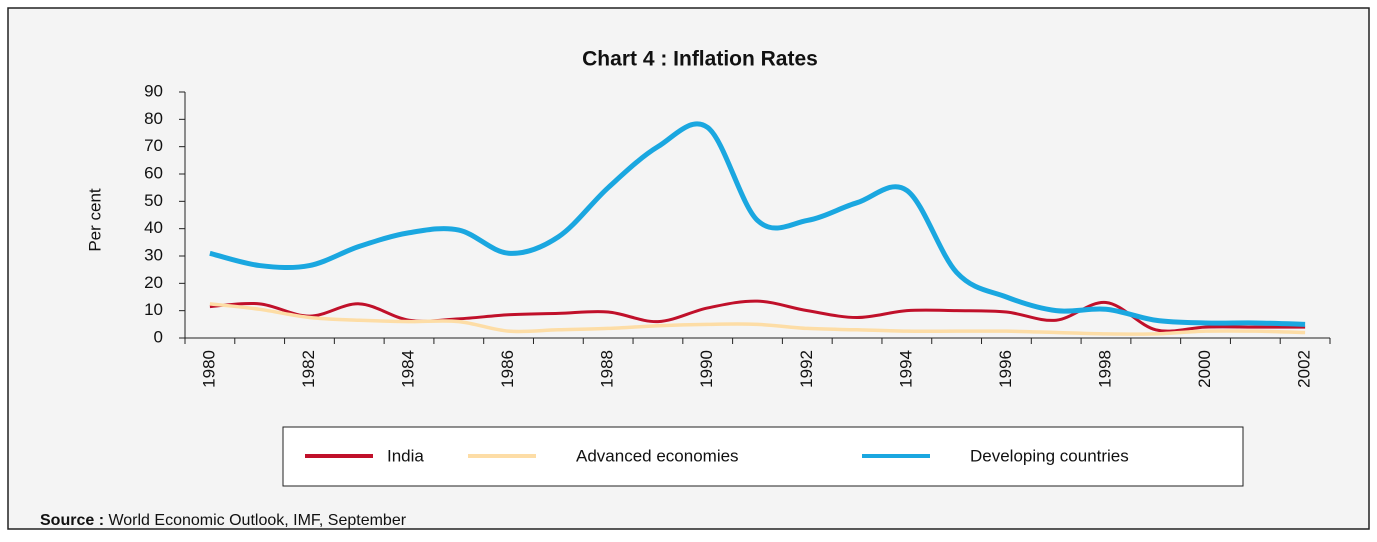  Describe the element at coordinates (153, 227) in the screenshot. I see `y-tick-label: 40` at that location.